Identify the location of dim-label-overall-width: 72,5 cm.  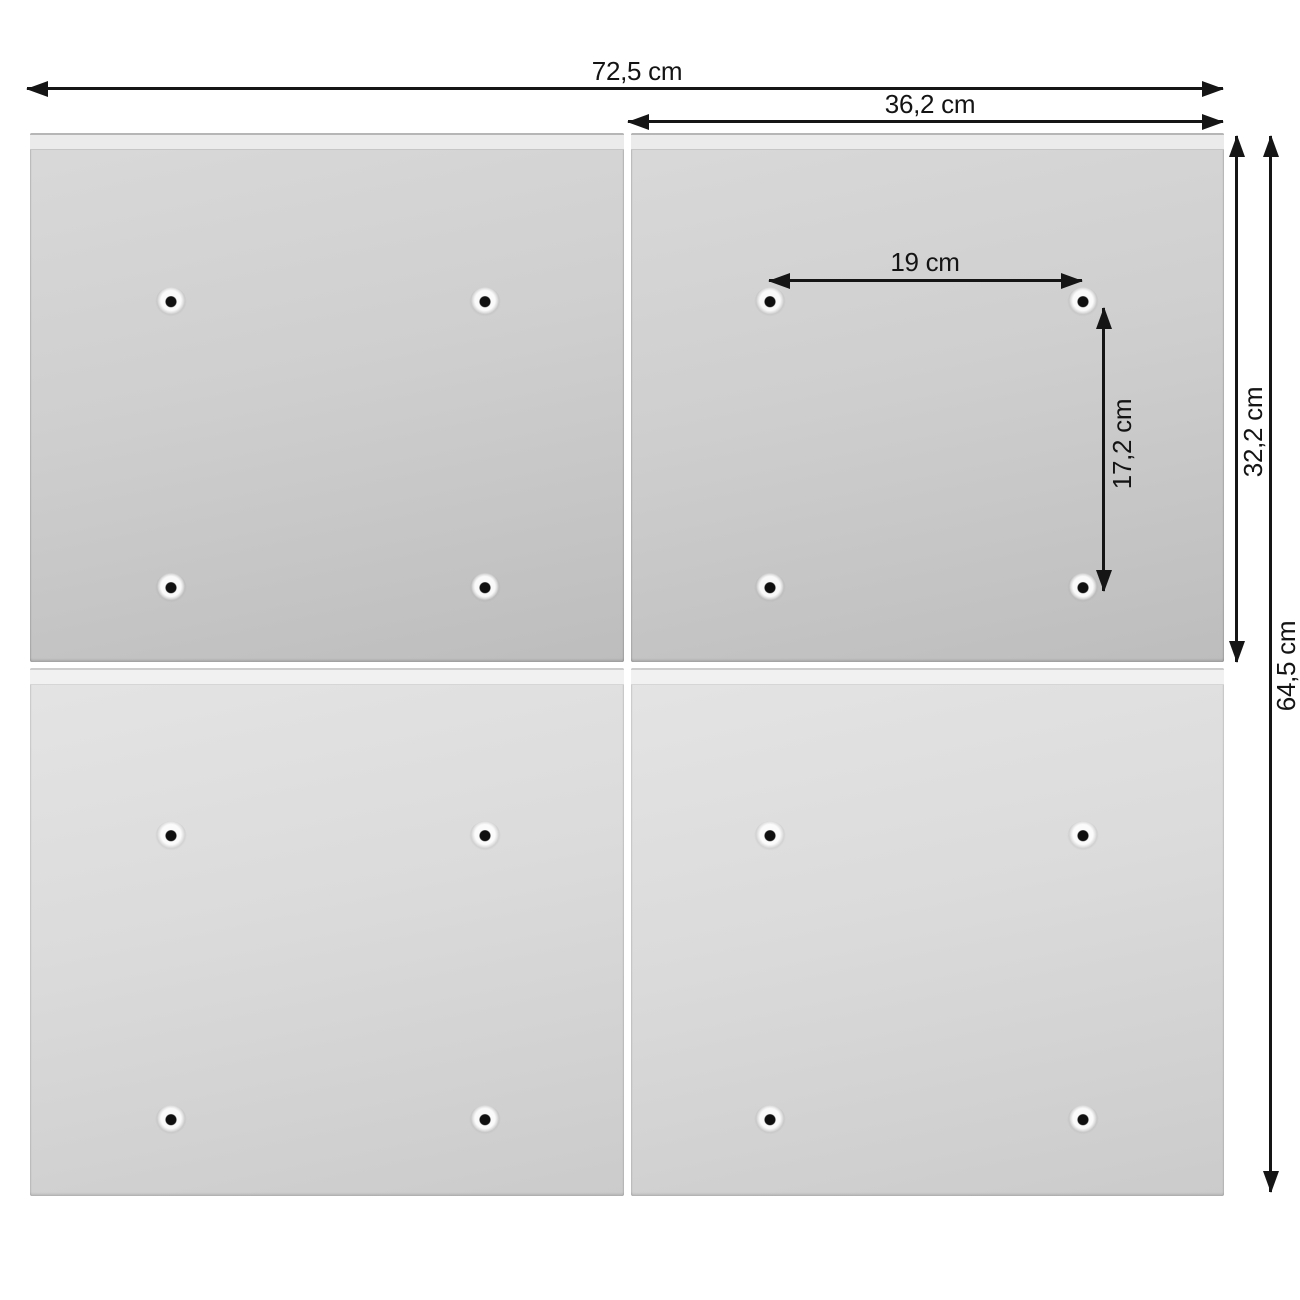
(637, 71).